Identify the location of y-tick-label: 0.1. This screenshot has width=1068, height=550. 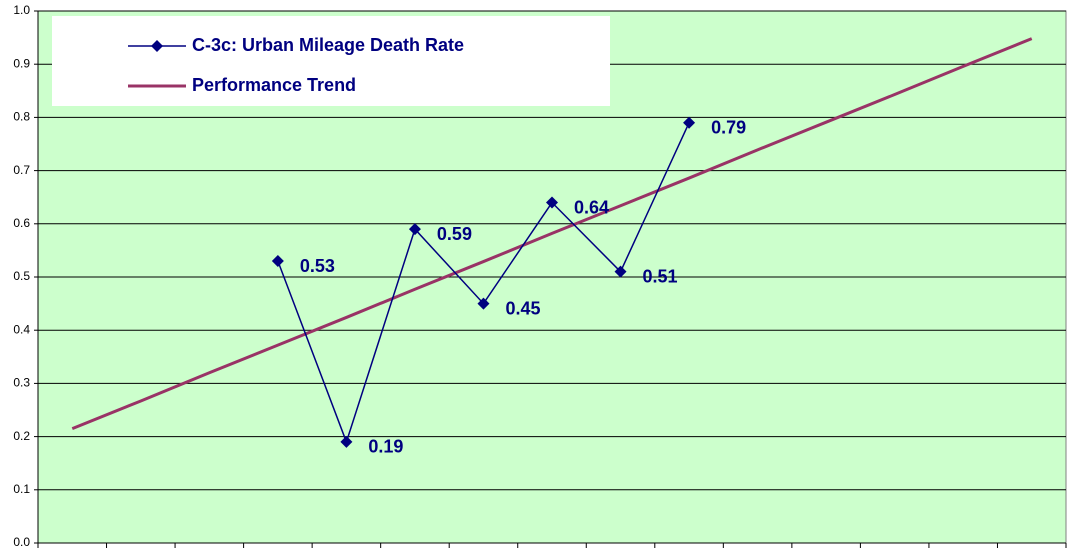
(21, 489).